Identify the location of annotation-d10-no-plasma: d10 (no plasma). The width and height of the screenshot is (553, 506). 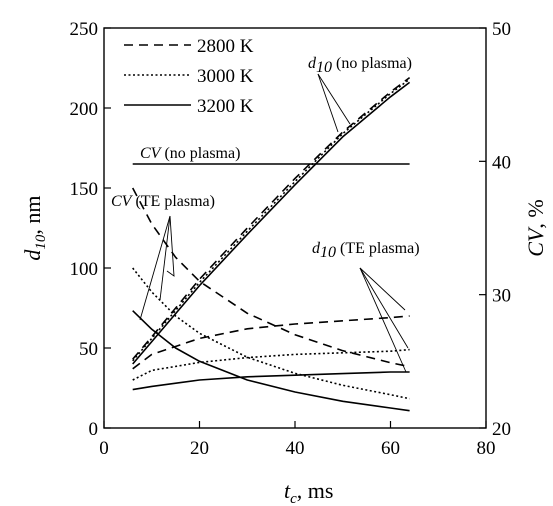
(360, 65).